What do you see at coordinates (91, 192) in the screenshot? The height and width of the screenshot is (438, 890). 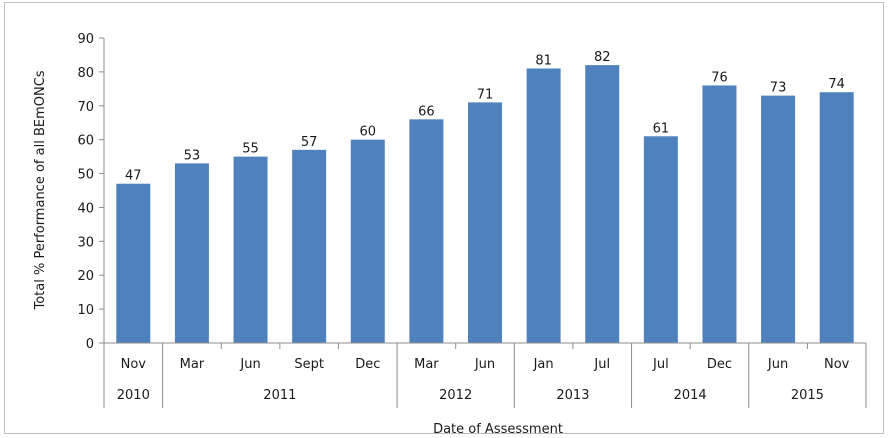 I see `y-axis: 0 10 20 30 40 50 60 70 80 90` at bounding box center [91, 192].